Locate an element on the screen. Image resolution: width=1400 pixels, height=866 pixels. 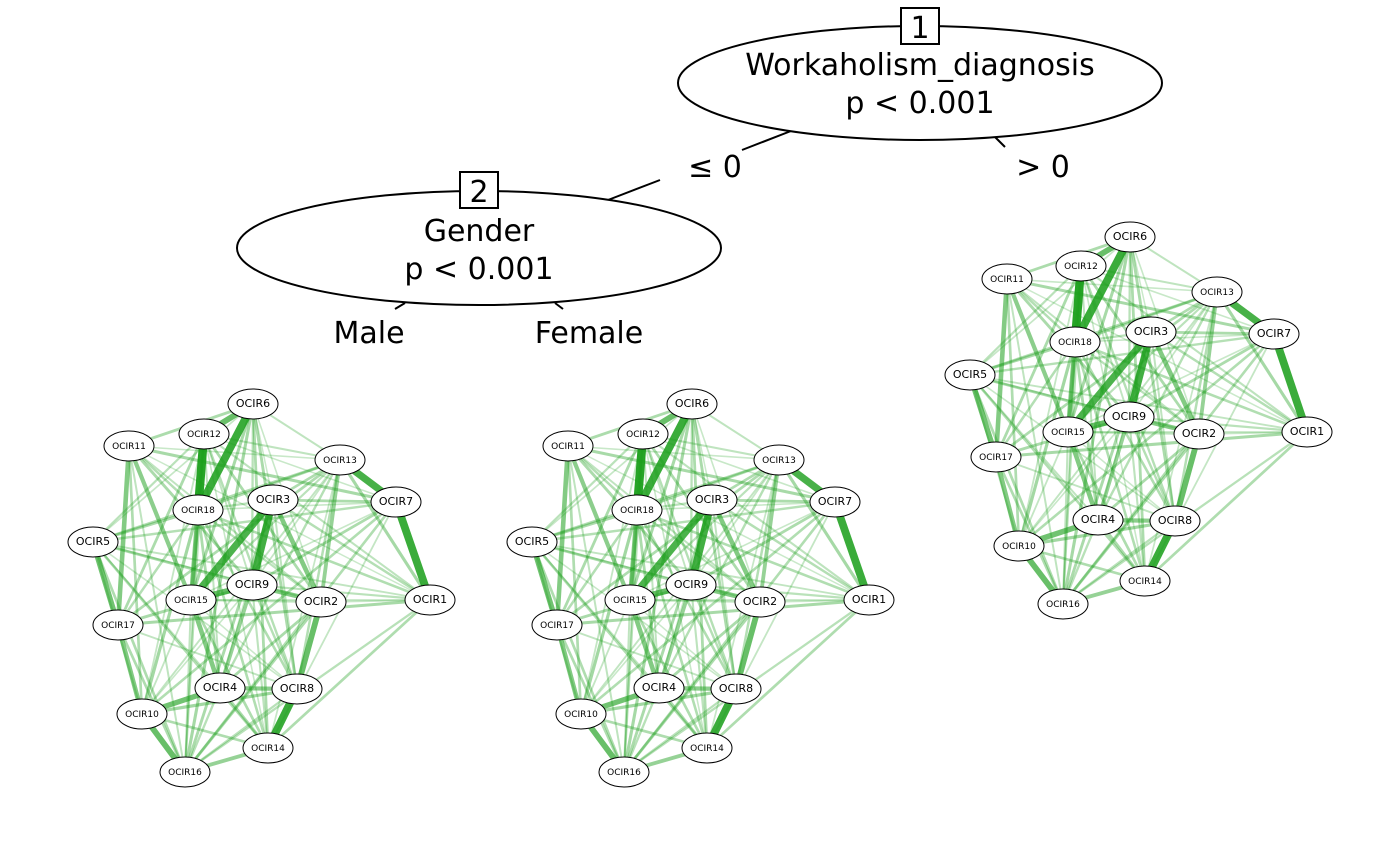
connector-2-left is located at coordinates (400, 306).